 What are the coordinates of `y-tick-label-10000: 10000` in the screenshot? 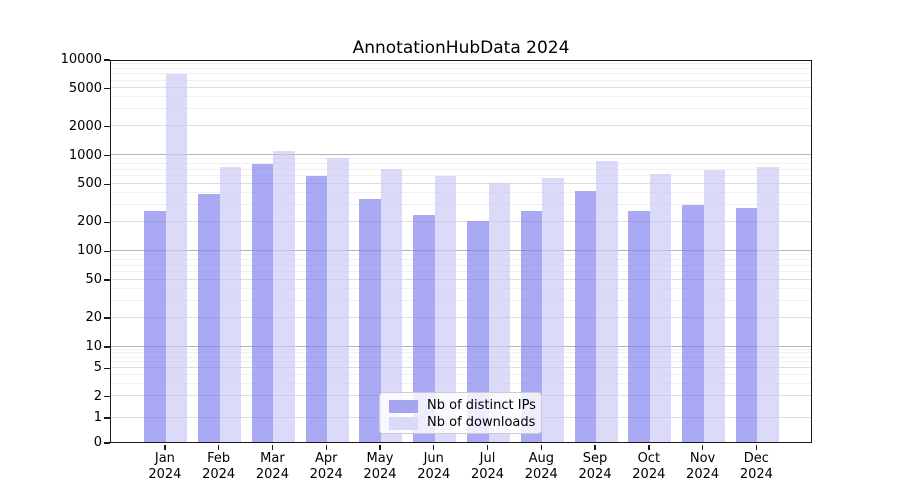 It's located at (81, 59).